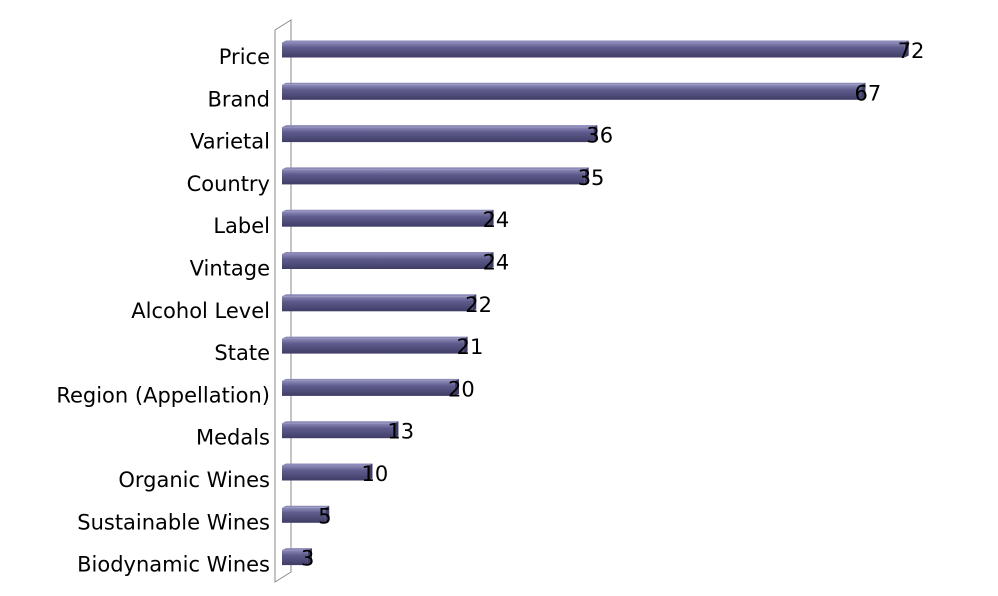  I want to click on data-label: 13, so click(400, 432).